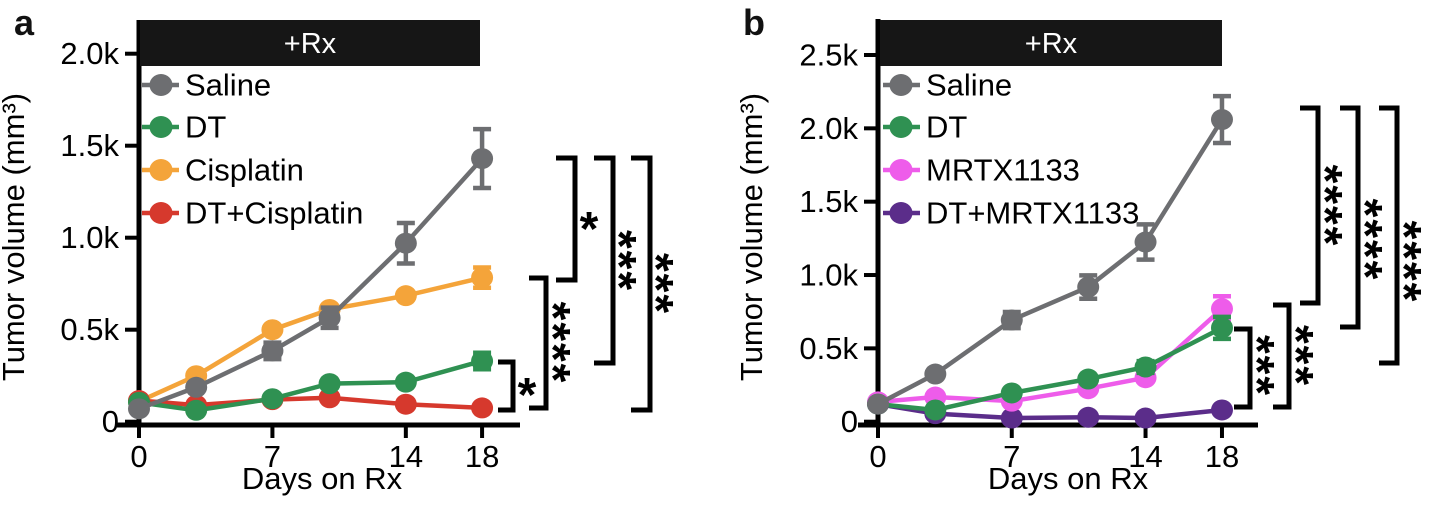 The width and height of the screenshot is (1430, 508). I want to click on legend-label: DT+MRTX1133, so click(1032, 213).